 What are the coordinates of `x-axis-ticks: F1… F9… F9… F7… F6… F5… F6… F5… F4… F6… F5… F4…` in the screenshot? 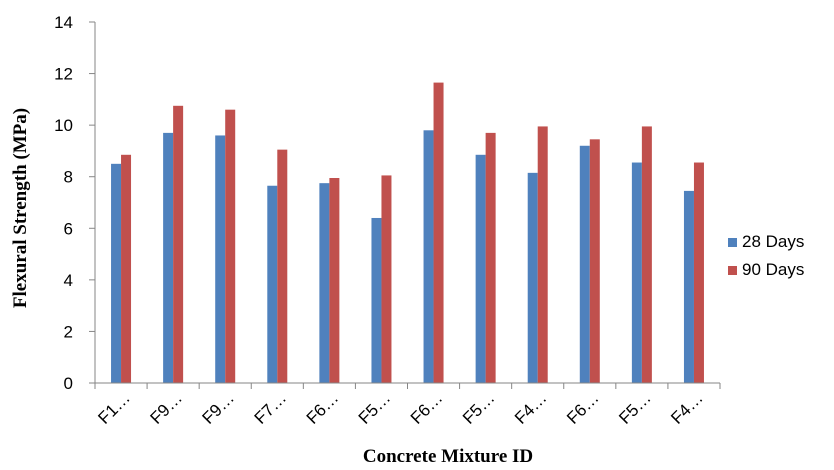 It's located at (407, 405).